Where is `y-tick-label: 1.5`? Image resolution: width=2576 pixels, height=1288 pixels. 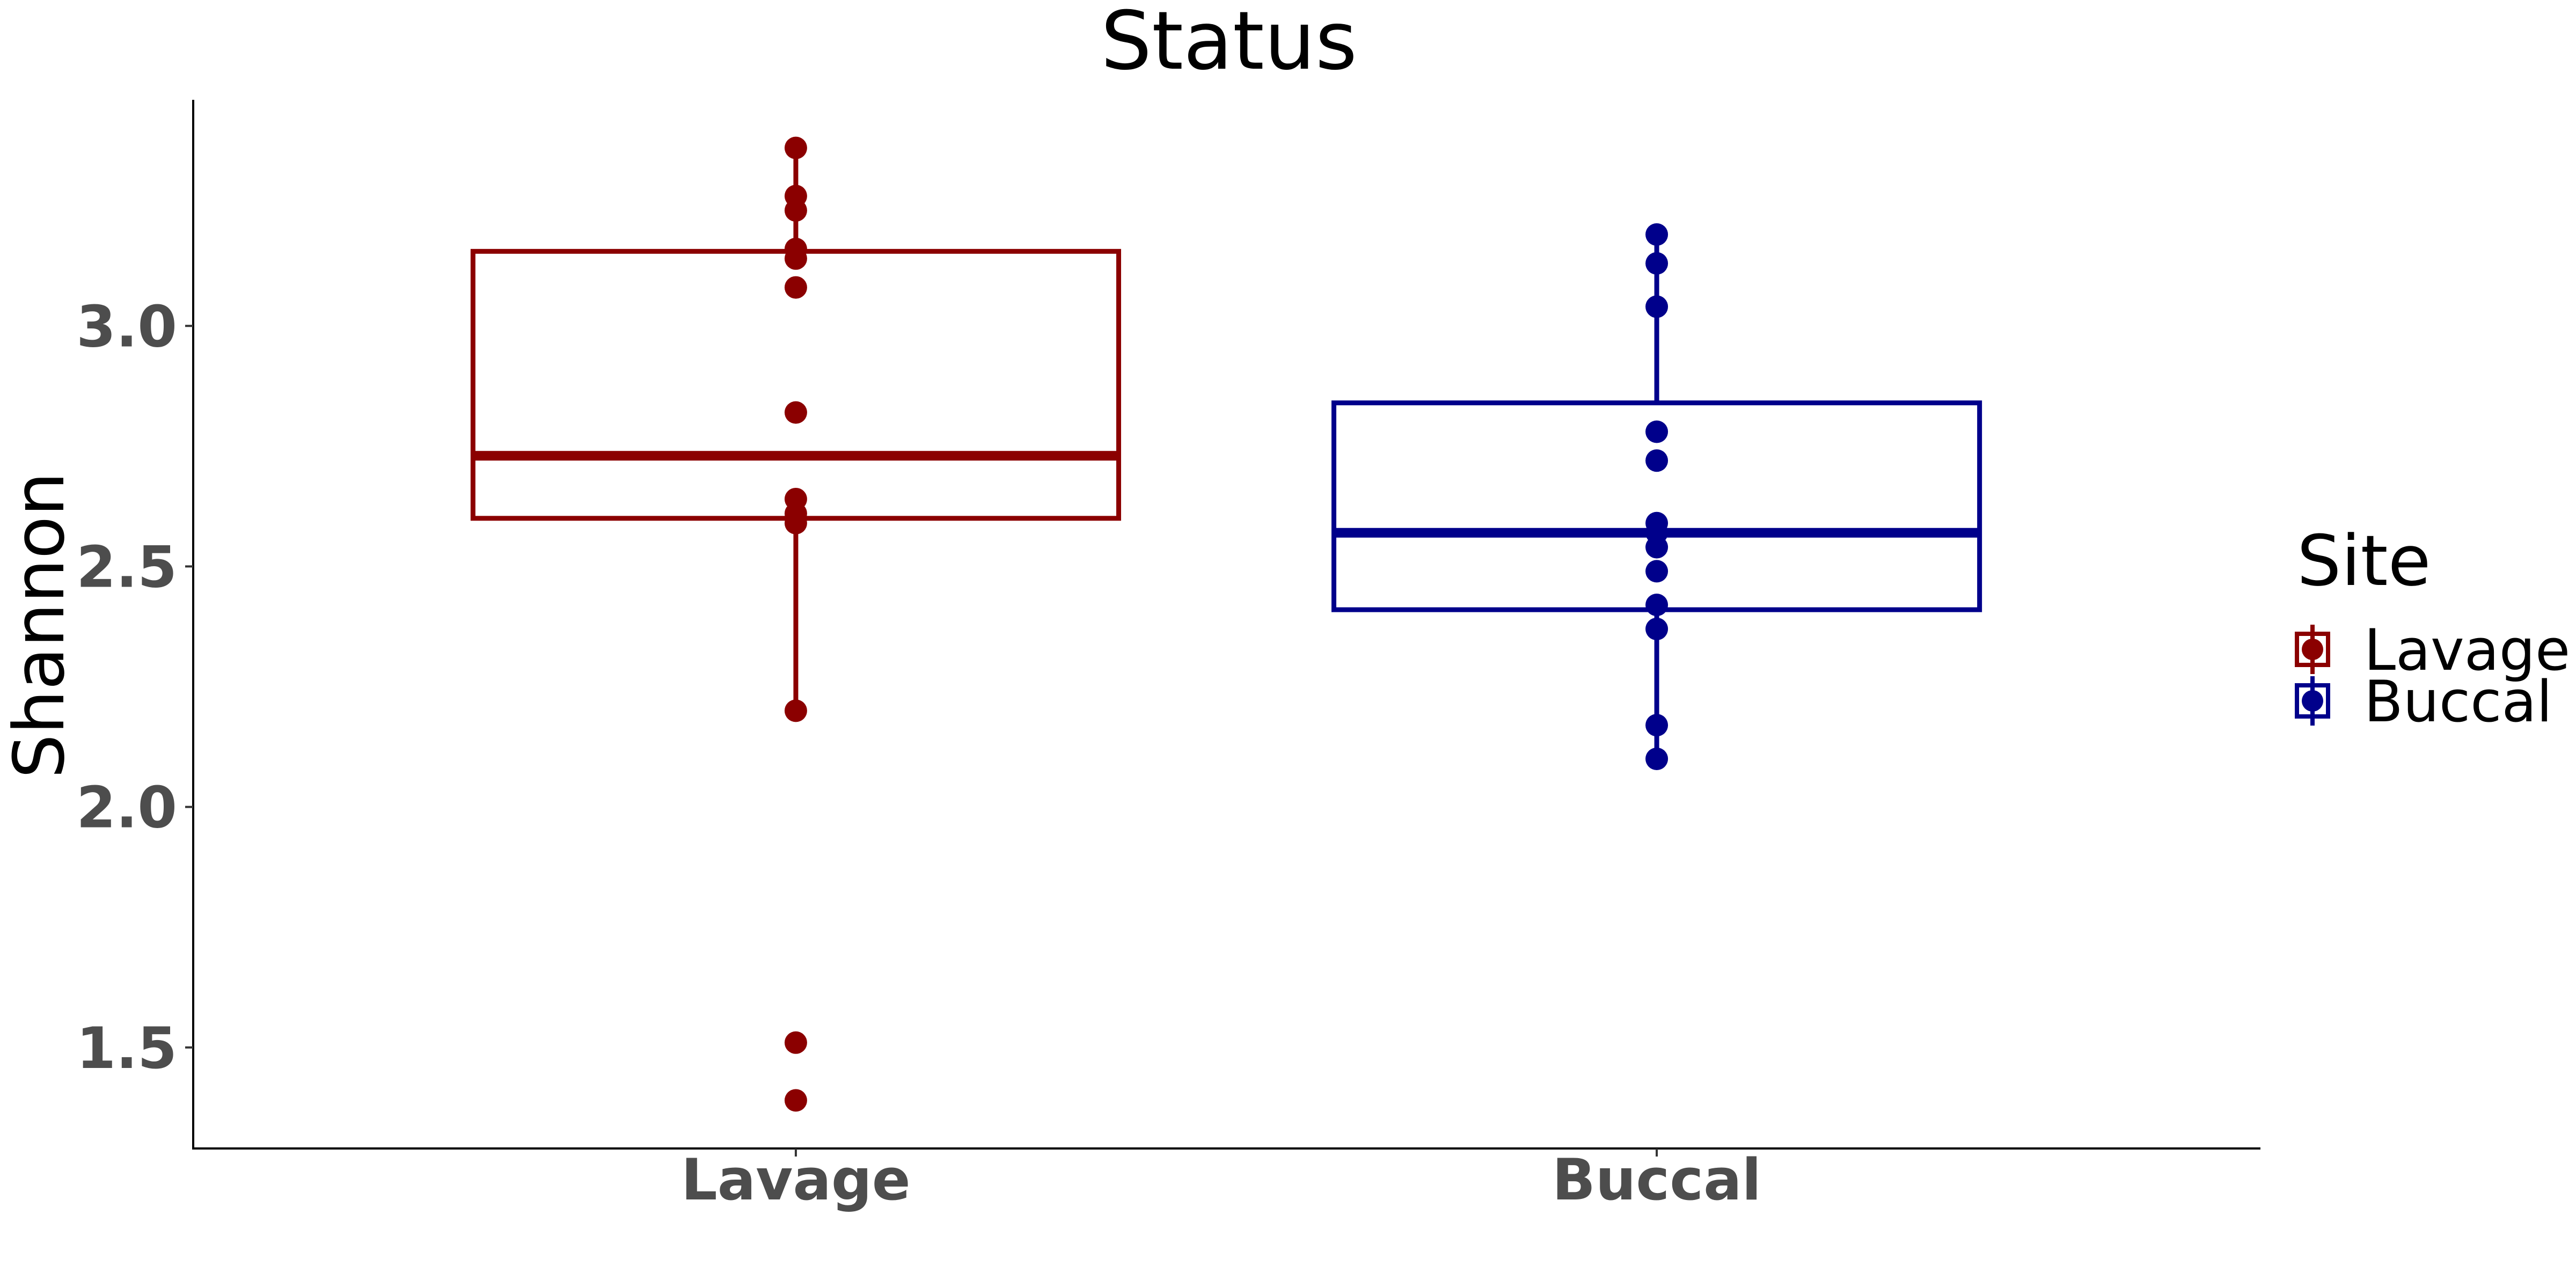 y-tick-label: 1.5 is located at coordinates (126, 1048).